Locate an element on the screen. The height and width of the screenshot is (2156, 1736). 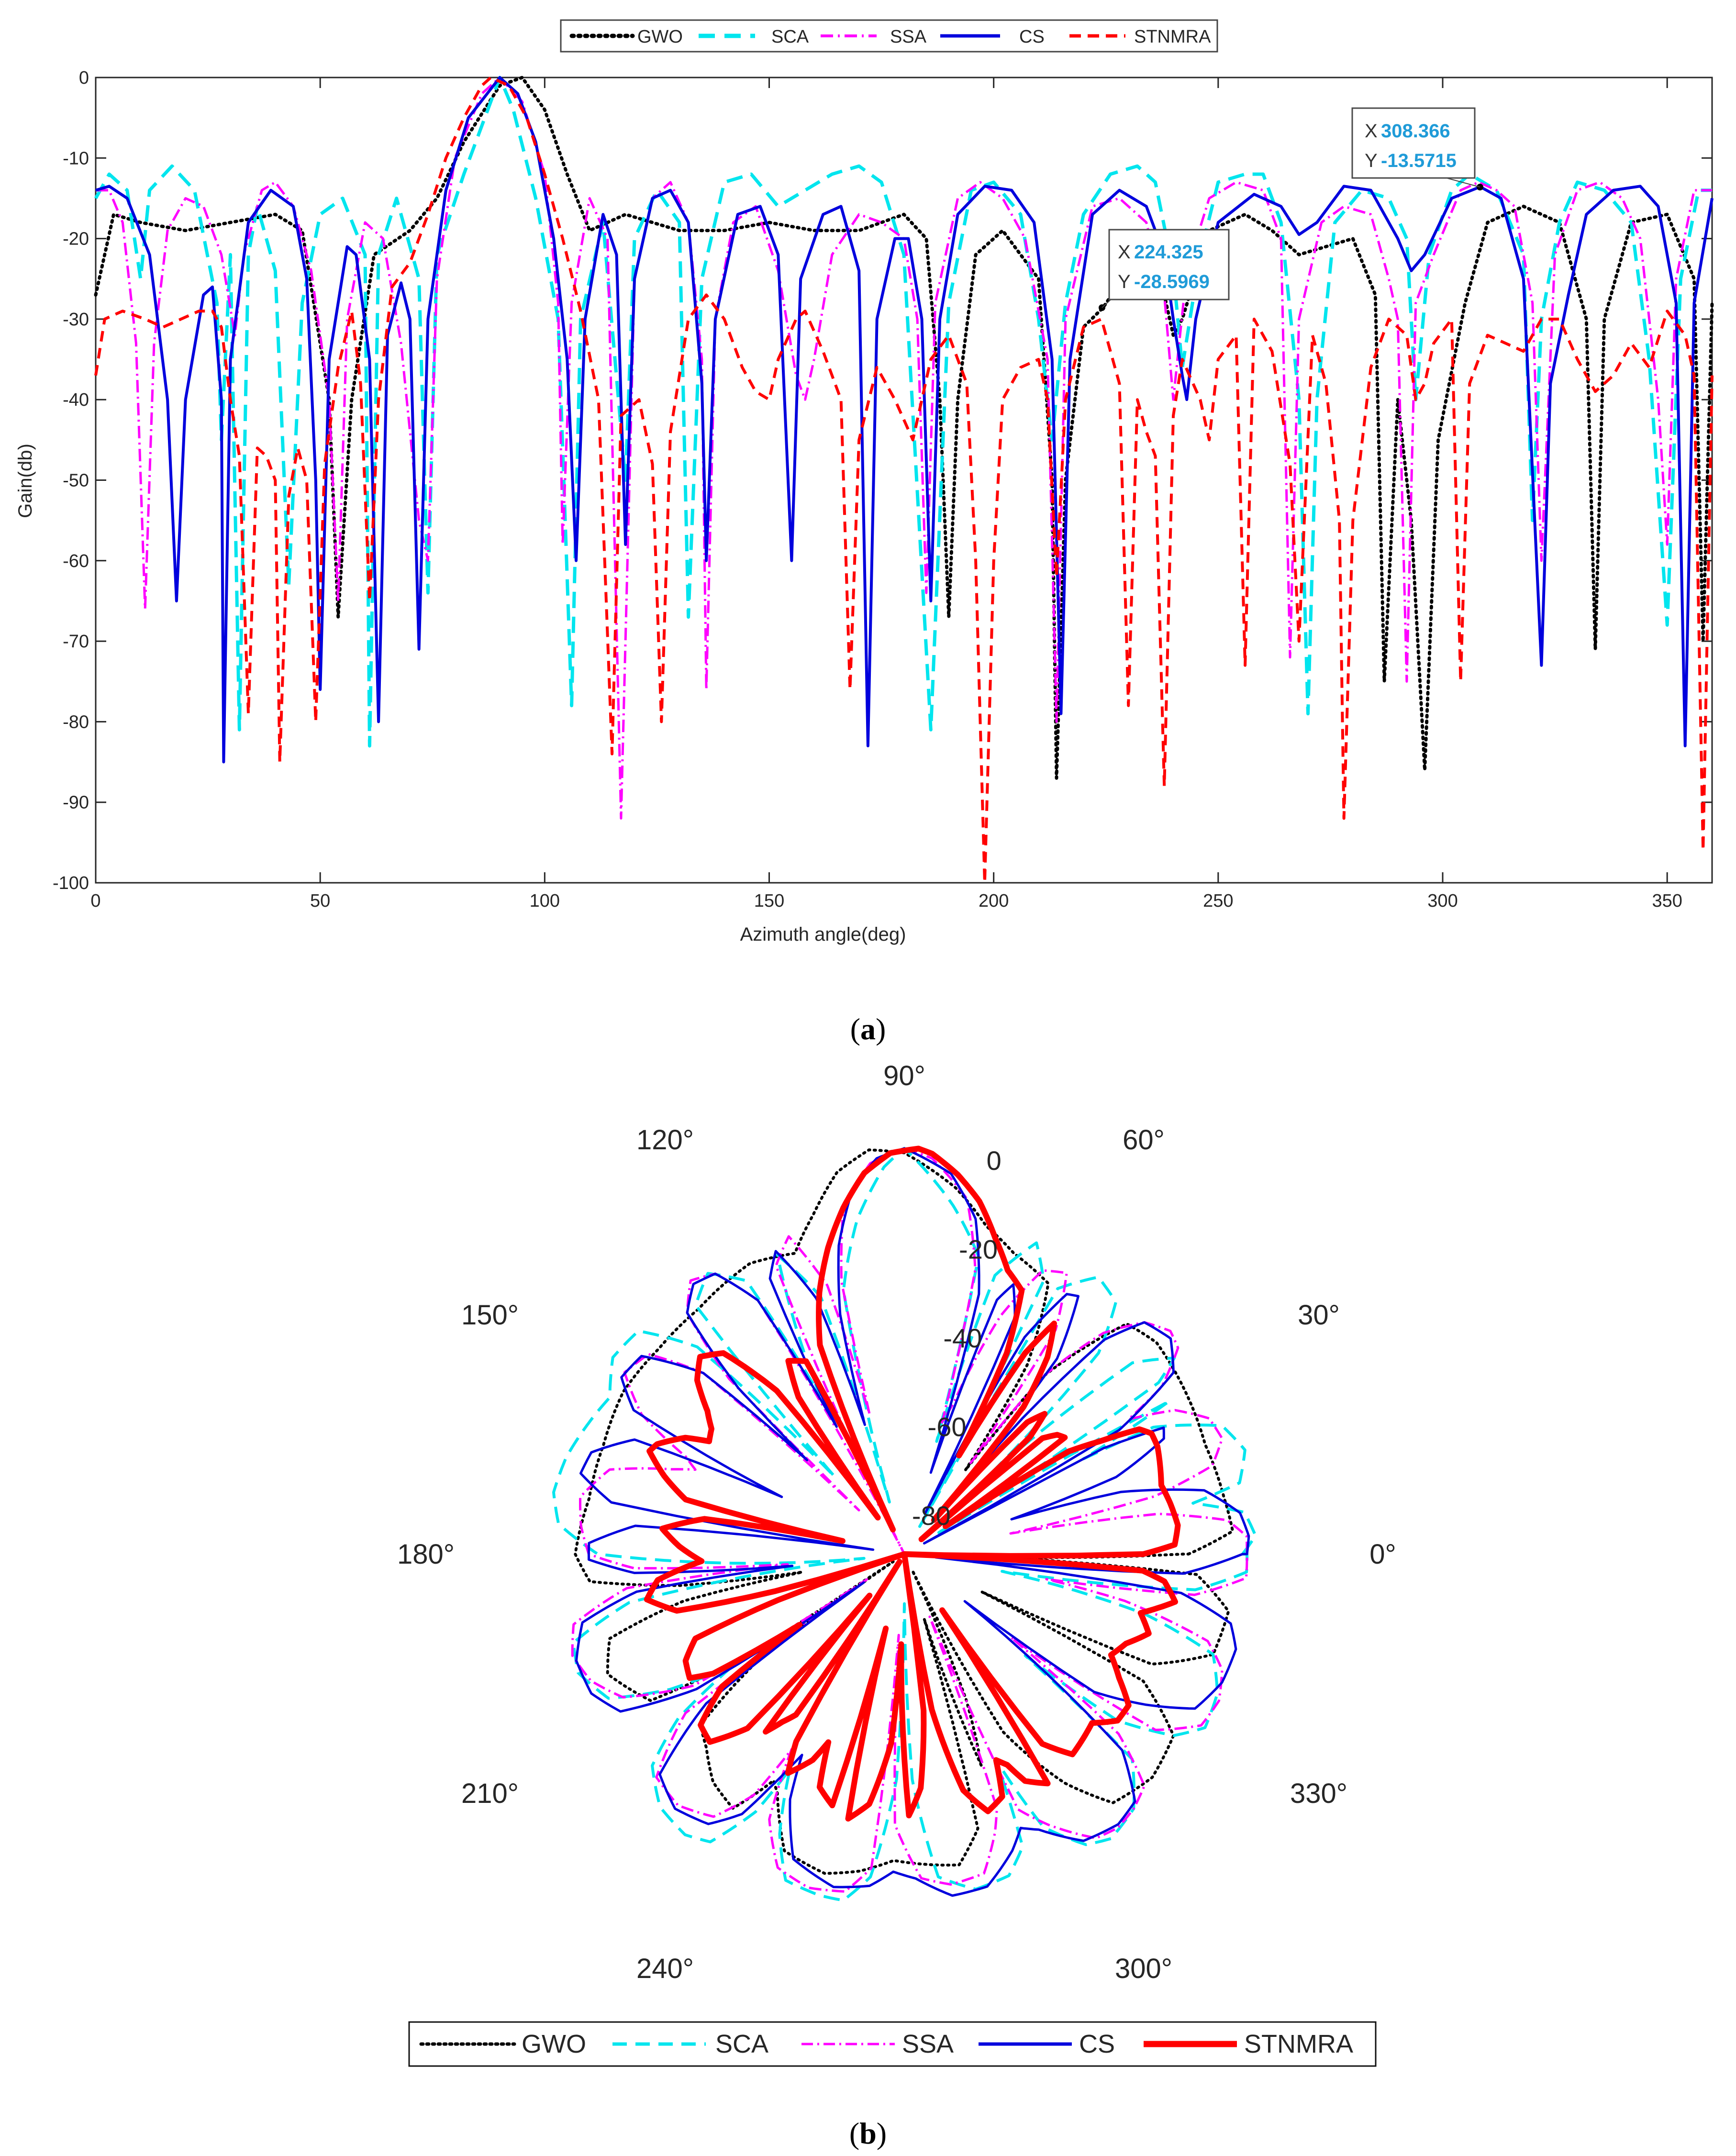
legend-label-cs: CS is located at coordinates (1032, 37).